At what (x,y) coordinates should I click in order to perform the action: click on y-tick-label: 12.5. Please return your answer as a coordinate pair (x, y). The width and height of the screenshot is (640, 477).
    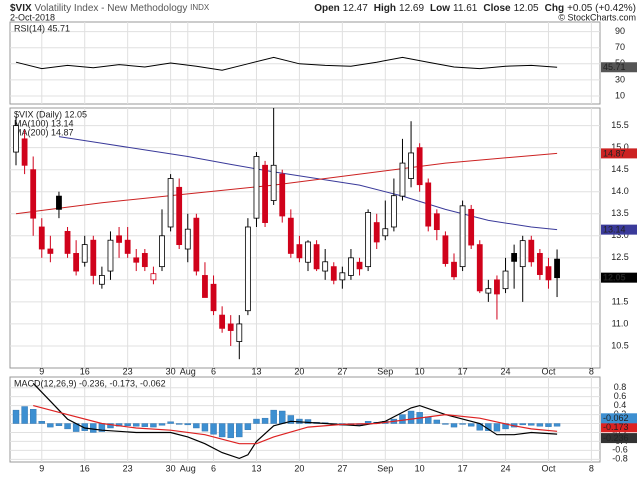
    Looking at the image, I should click on (620, 257).